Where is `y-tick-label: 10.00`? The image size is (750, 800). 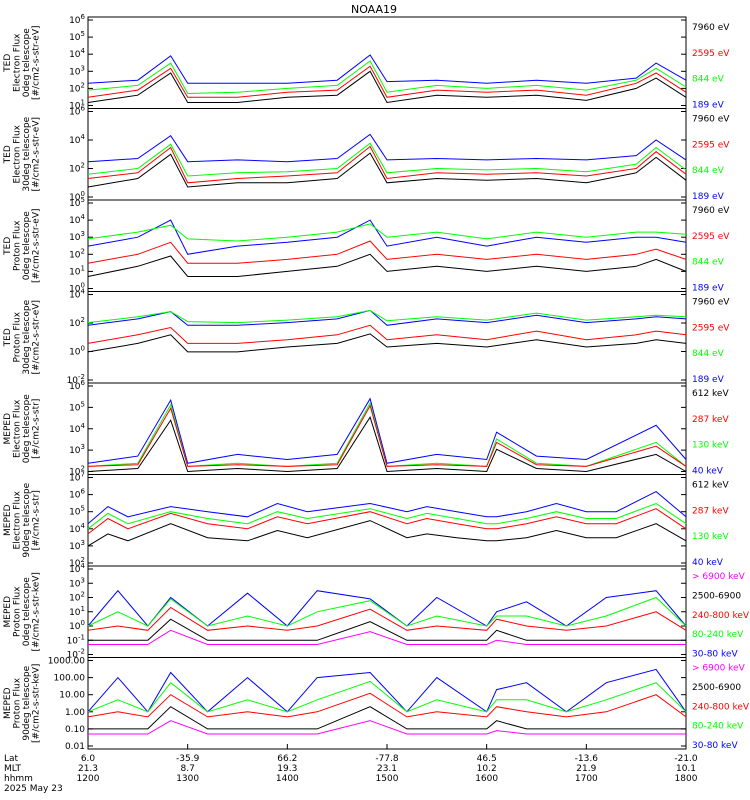 y-tick-label: 10.00 is located at coordinates (72, 696).